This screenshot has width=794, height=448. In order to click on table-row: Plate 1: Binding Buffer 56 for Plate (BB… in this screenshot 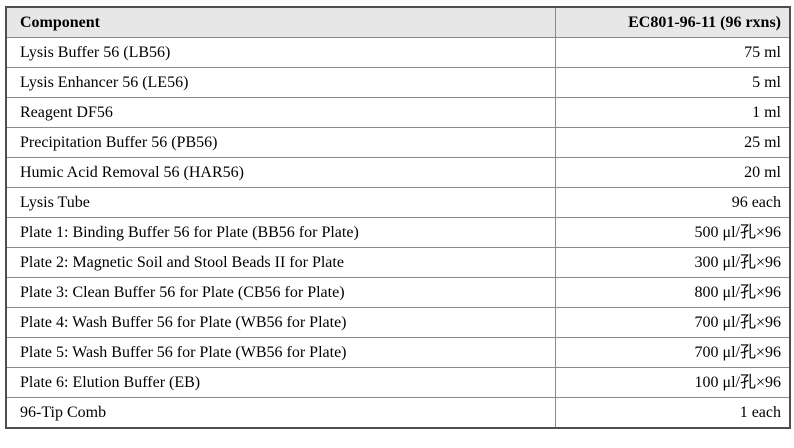, I will do `click(398, 232)`.